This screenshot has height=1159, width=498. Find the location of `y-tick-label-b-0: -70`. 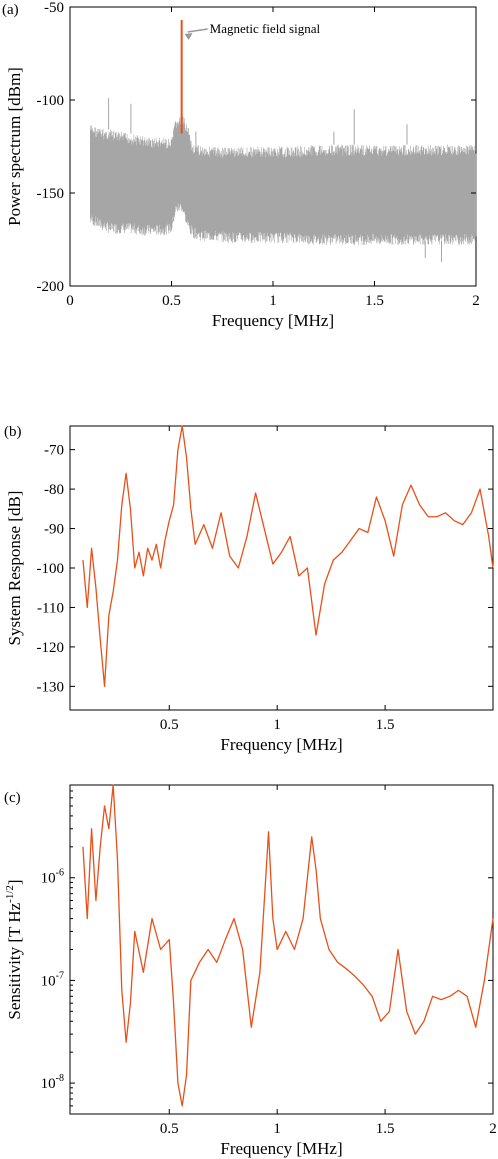

y-tick-label-b-0: -70 is located at coordinates (54, 451).